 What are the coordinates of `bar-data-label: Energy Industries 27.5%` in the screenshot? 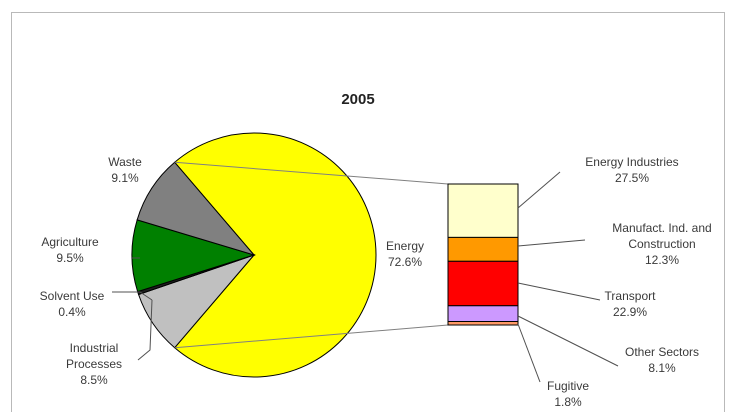 It's located at (631, 170).